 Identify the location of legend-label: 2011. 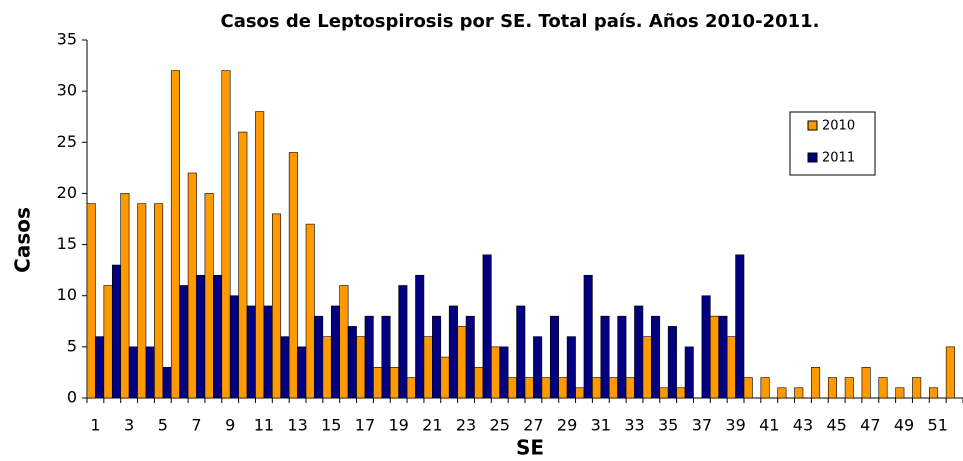
(838, 158).